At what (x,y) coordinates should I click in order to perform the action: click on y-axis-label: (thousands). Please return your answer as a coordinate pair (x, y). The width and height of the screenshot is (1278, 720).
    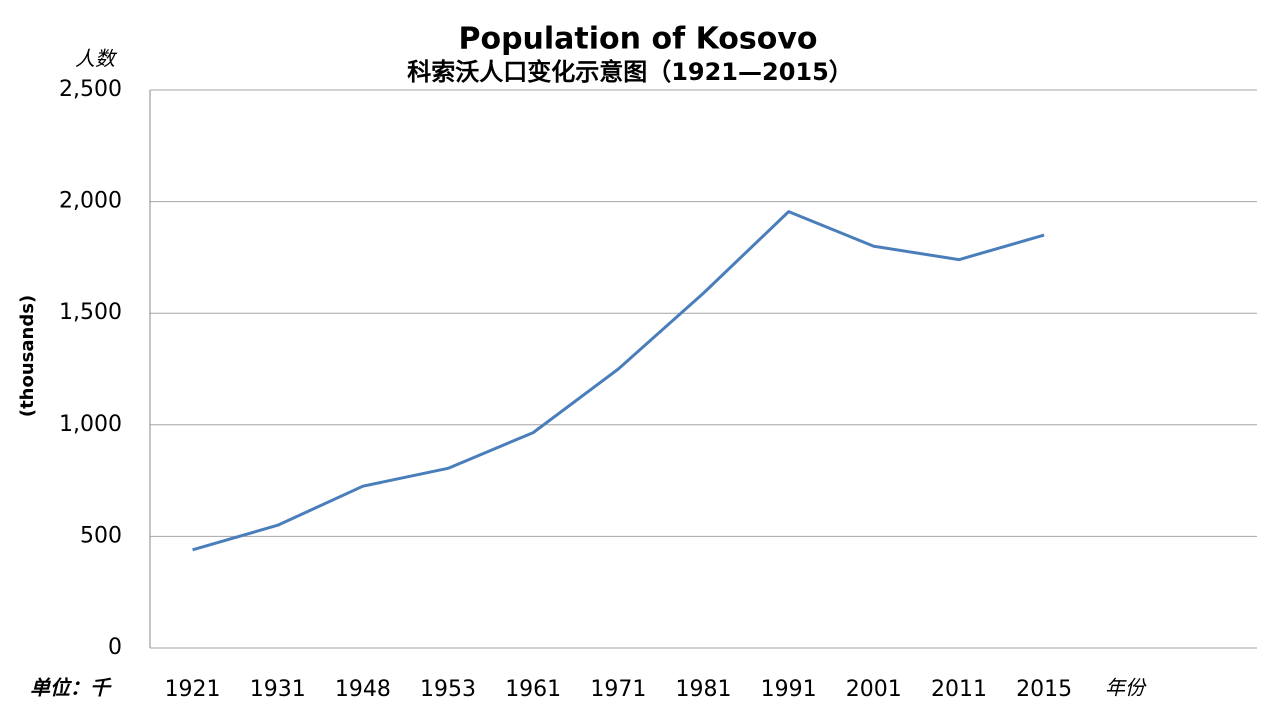
    Looking at the image, I should click on (27, 356).